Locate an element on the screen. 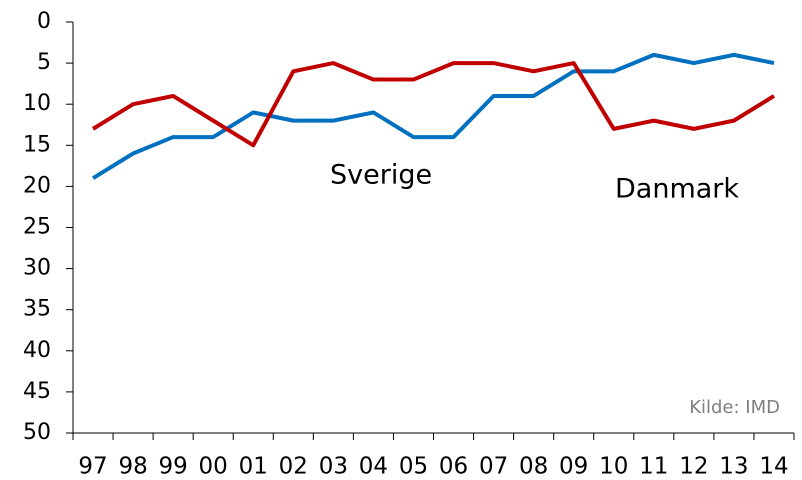 This screenshot has width=802, height=480. x-tick-label: 03 is located at coordinates (333, 467).